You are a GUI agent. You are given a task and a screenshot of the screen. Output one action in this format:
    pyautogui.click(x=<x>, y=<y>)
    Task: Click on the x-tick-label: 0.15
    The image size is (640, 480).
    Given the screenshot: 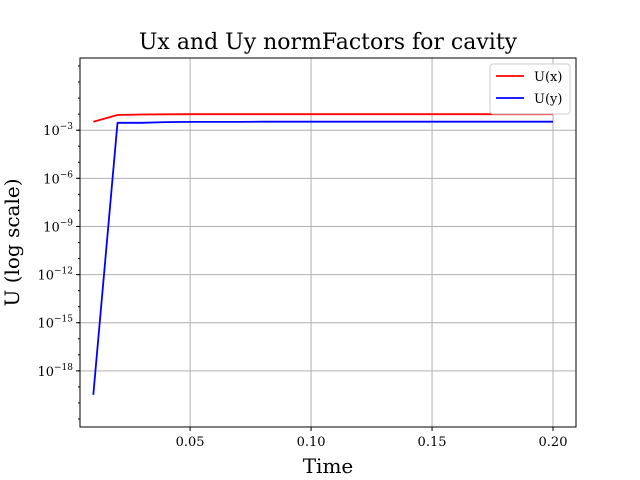 What is the action you would take?
    pyautogui.click(x=432, y=442)
    